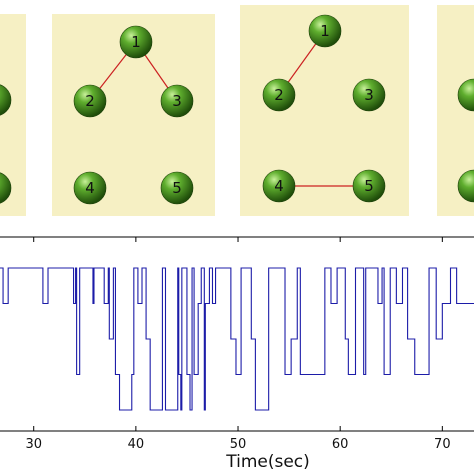  Describe the element at coordinates (340, 444) in the screenshot. I see `x-tick-label: 60` at that location.